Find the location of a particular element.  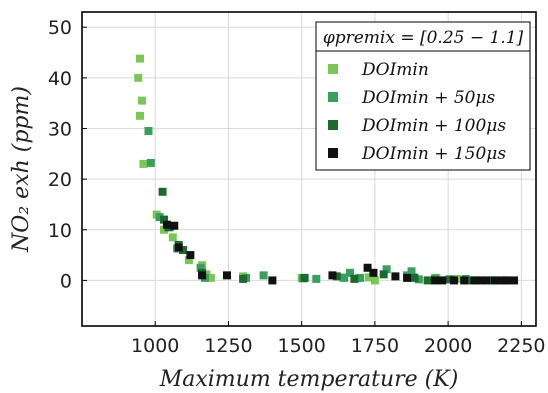

x-tick-label: 2250 is located at coordinates (521, 346).